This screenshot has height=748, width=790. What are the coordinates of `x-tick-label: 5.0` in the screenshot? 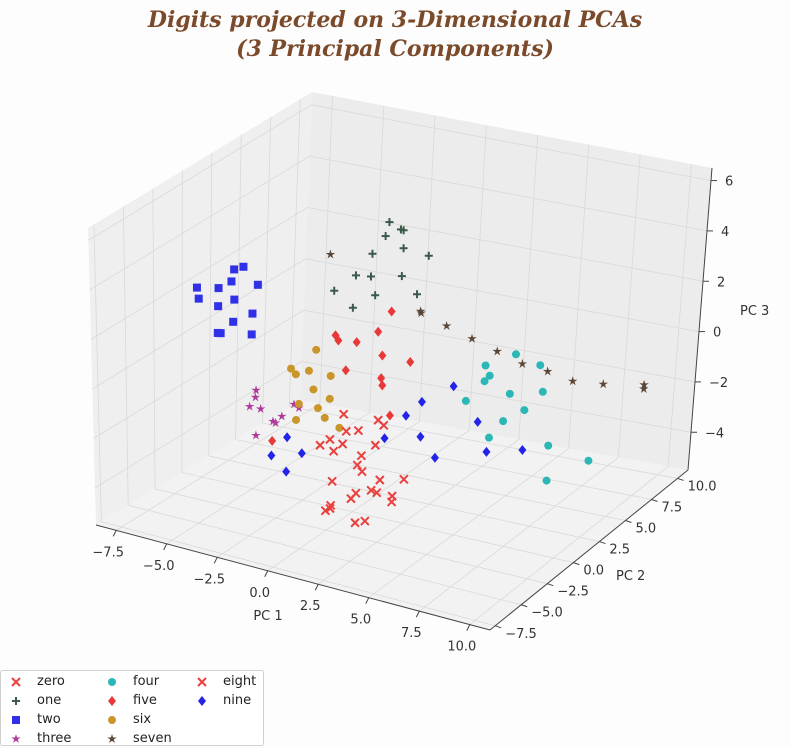 It's located at (360, 620).